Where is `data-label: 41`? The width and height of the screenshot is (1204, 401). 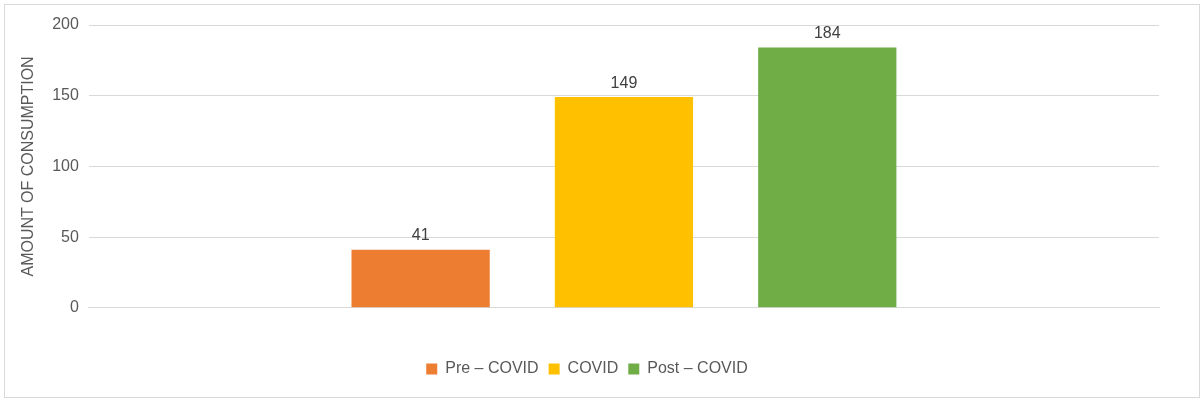 data-label: 41 is located at coordinates (420, 235).